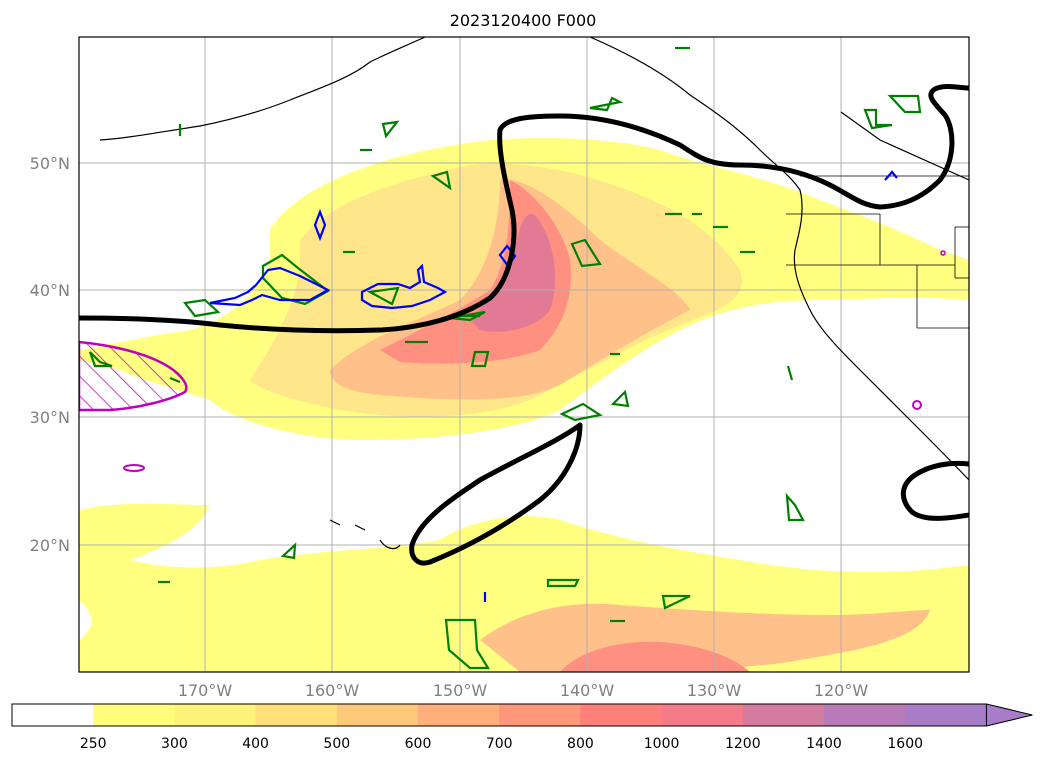 Image resolution: width=1047 pixels, height=765 pixels. Describe the element at coordinates (336, 744) in the screenshot. I see `colorbar-tick-label: 500` at that location.